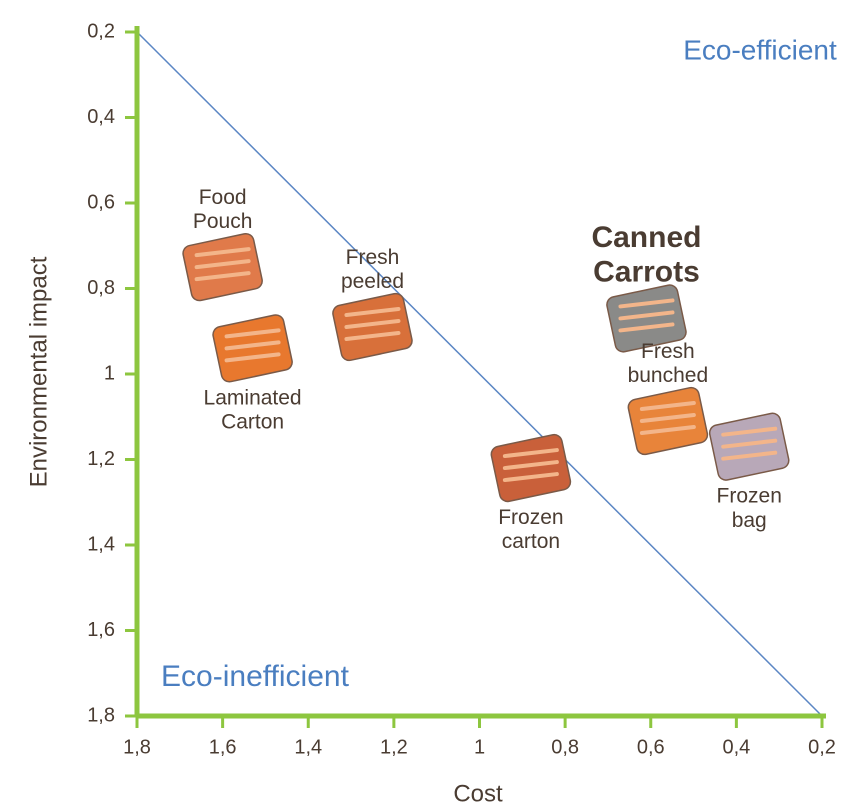  I want to click on product-label: Laminated Carton, so click(253, 409).